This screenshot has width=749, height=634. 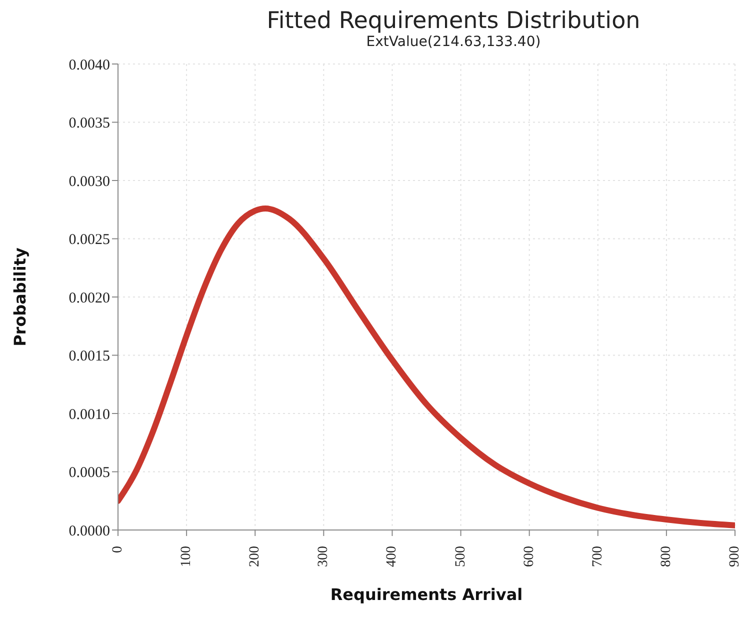 What do you see at coordinates (454, 21) in the screenshot?
I see `chart-title: Fitted Requirements Distribution` at bounding box center [454, 21].